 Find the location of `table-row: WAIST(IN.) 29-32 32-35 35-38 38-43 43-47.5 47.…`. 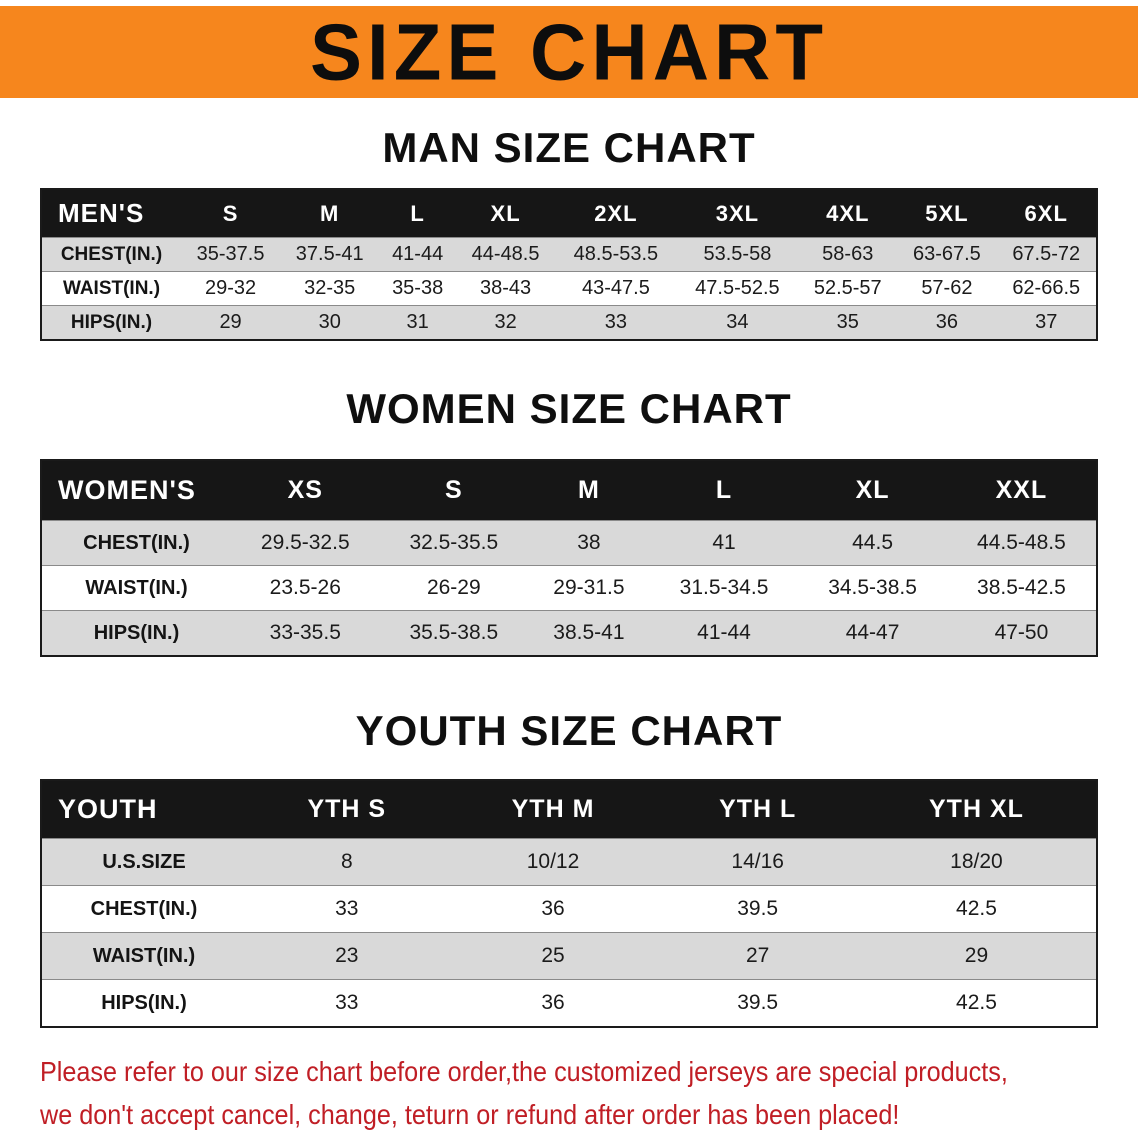

table-row: WAIST(IN.) 29-32 32-35 35-38 38-43 43-47.5 47.… is located at coordinates (569, 288).